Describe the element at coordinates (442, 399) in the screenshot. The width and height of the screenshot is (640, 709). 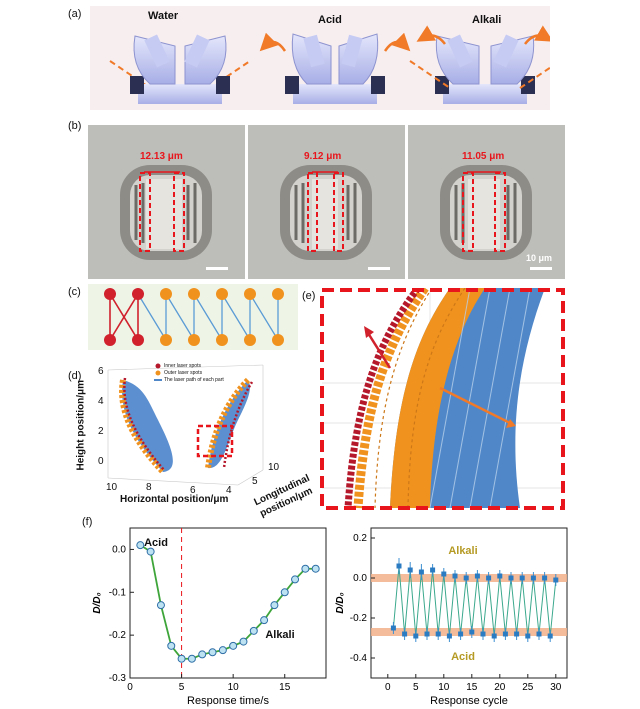
I see `panel-e-zoom` at that location.